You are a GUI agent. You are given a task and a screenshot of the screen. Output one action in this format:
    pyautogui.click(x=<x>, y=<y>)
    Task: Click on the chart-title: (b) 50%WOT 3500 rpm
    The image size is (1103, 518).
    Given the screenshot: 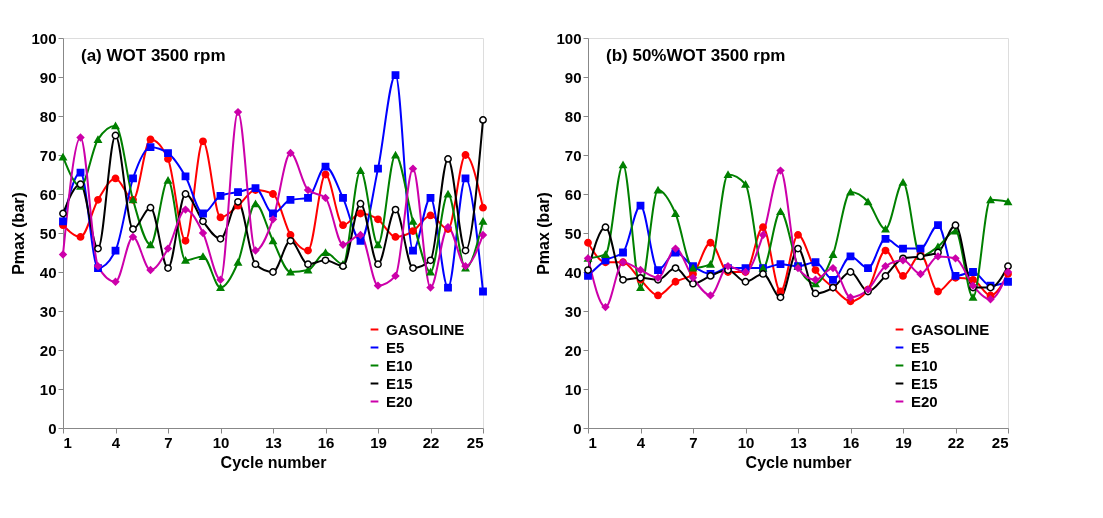 What is the action you would take?
    pyautogui.click(x=696, y=55)
    